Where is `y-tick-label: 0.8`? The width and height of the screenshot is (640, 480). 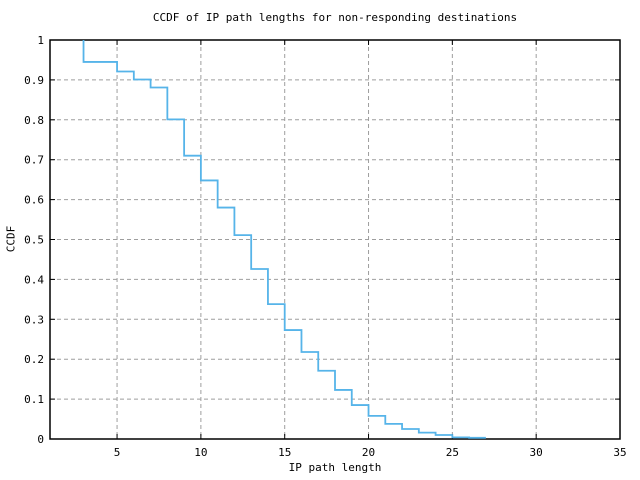
y-tick-label: 0.8 is located at coordinates (34, 120).